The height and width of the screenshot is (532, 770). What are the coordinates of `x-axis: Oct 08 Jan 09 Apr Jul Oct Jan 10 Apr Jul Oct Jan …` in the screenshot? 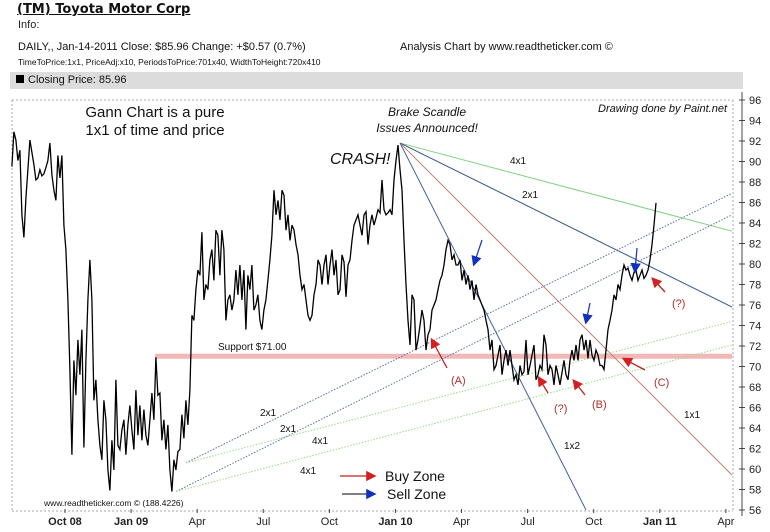 It's located at (391, 518).